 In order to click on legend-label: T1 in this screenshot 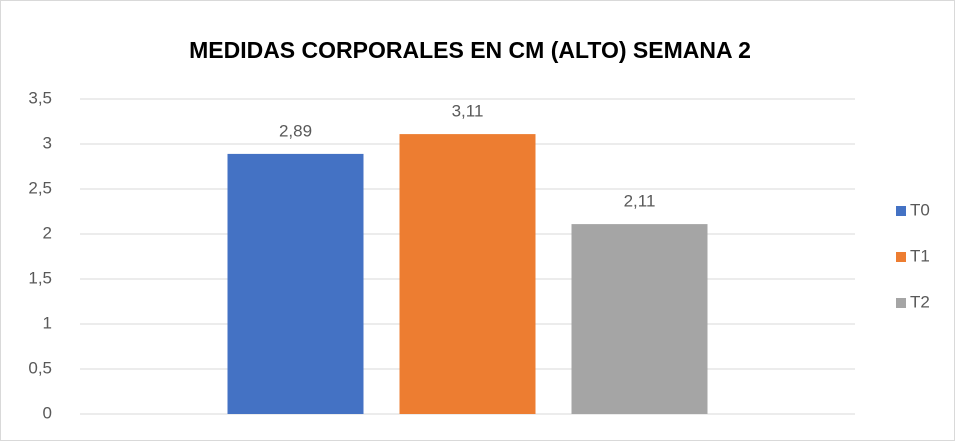, I will do `click(920, 255)`.